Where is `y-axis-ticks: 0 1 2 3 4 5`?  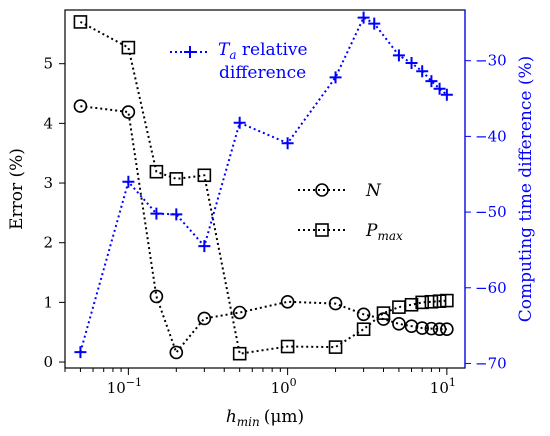
y-axis-ticks: 0 1 2 3 4 5 is located at coordinates (54, 213).